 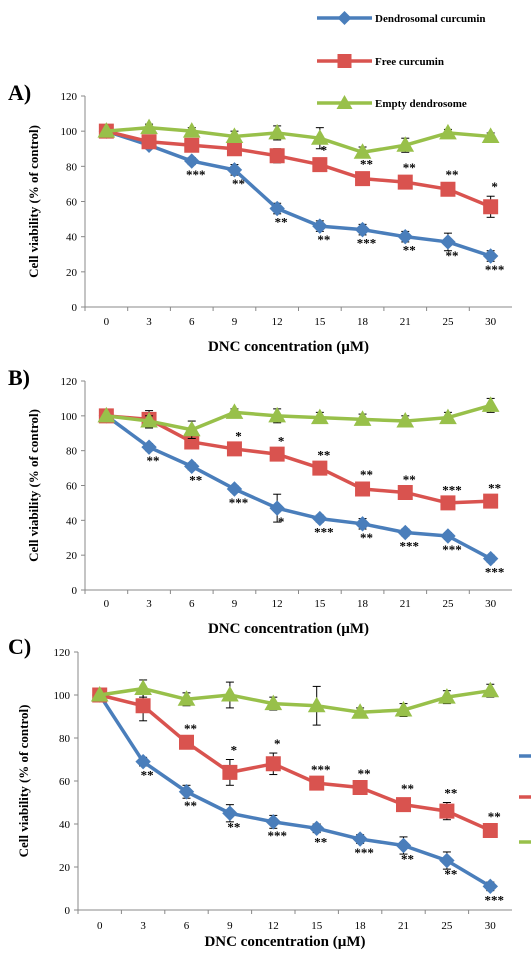 What do you see at coordinates (72, 521) in the screenshot?
I see `y-tick-label: 40` at bounding box center [72, 521].